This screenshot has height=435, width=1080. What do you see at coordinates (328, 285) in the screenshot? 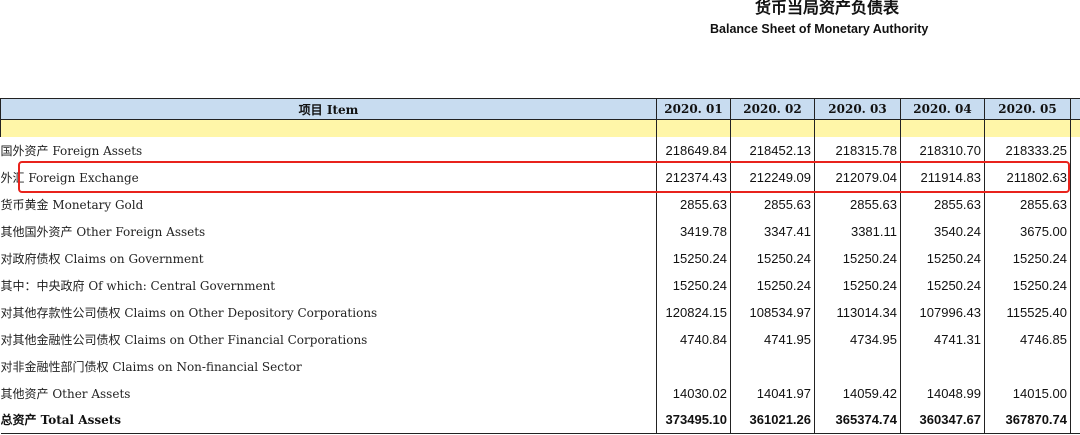
I see `row-label: 其中：中央政府 Of which: Central Government` at bounding box center [328, 285].